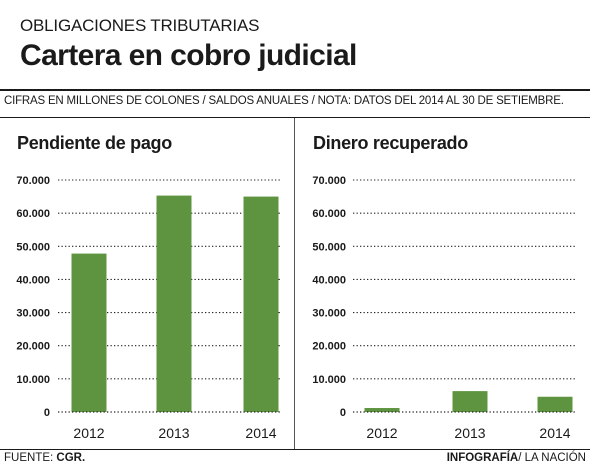  I want to click on header-divider, so click(295, 90).